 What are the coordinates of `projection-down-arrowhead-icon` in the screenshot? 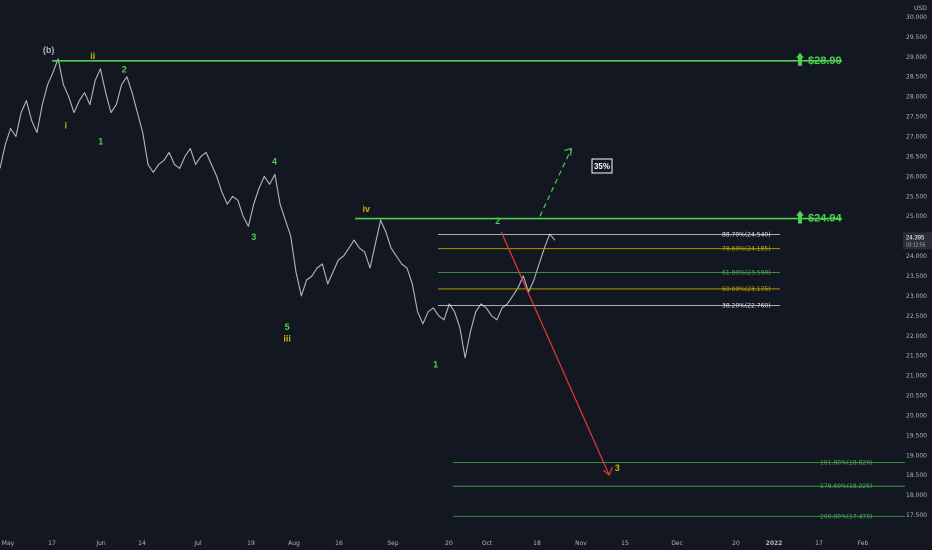 It's located at (607, 471).